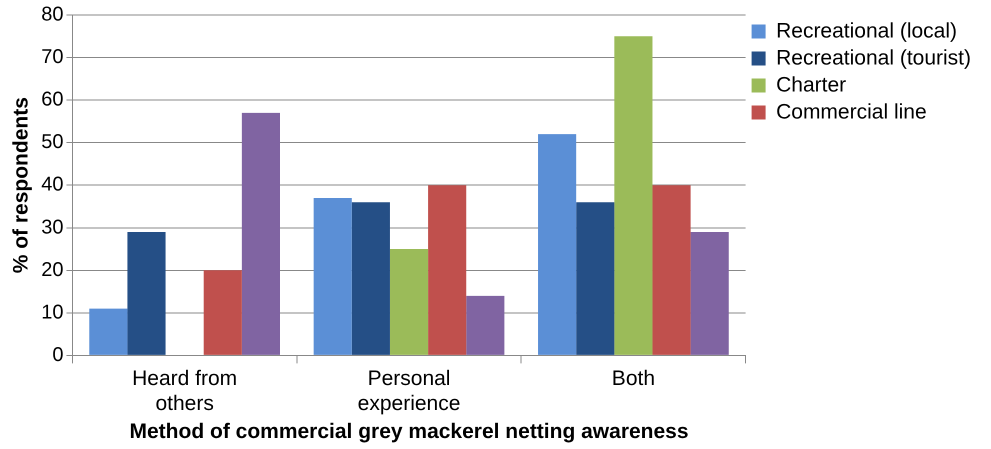 This screenshot has width=991, height=449. I want to click on x-tick-label: Heard from others, so click(185, 390).